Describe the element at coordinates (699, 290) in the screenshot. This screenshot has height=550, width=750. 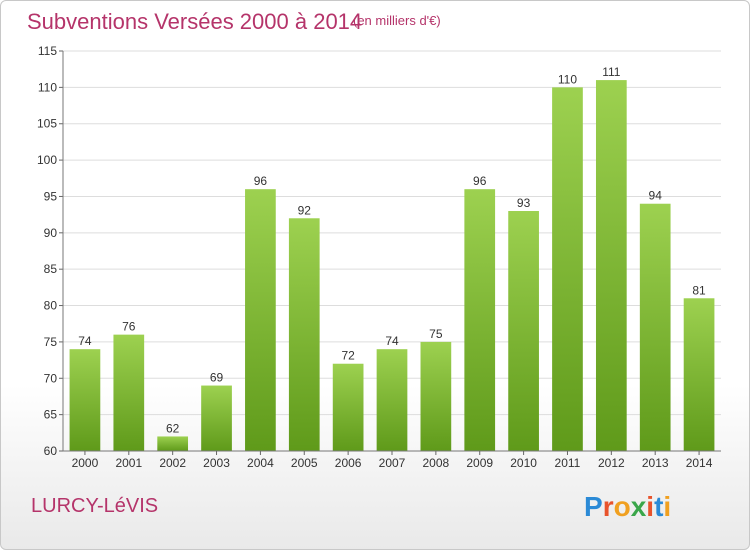
I see `bar-value-label: 81` at that location.